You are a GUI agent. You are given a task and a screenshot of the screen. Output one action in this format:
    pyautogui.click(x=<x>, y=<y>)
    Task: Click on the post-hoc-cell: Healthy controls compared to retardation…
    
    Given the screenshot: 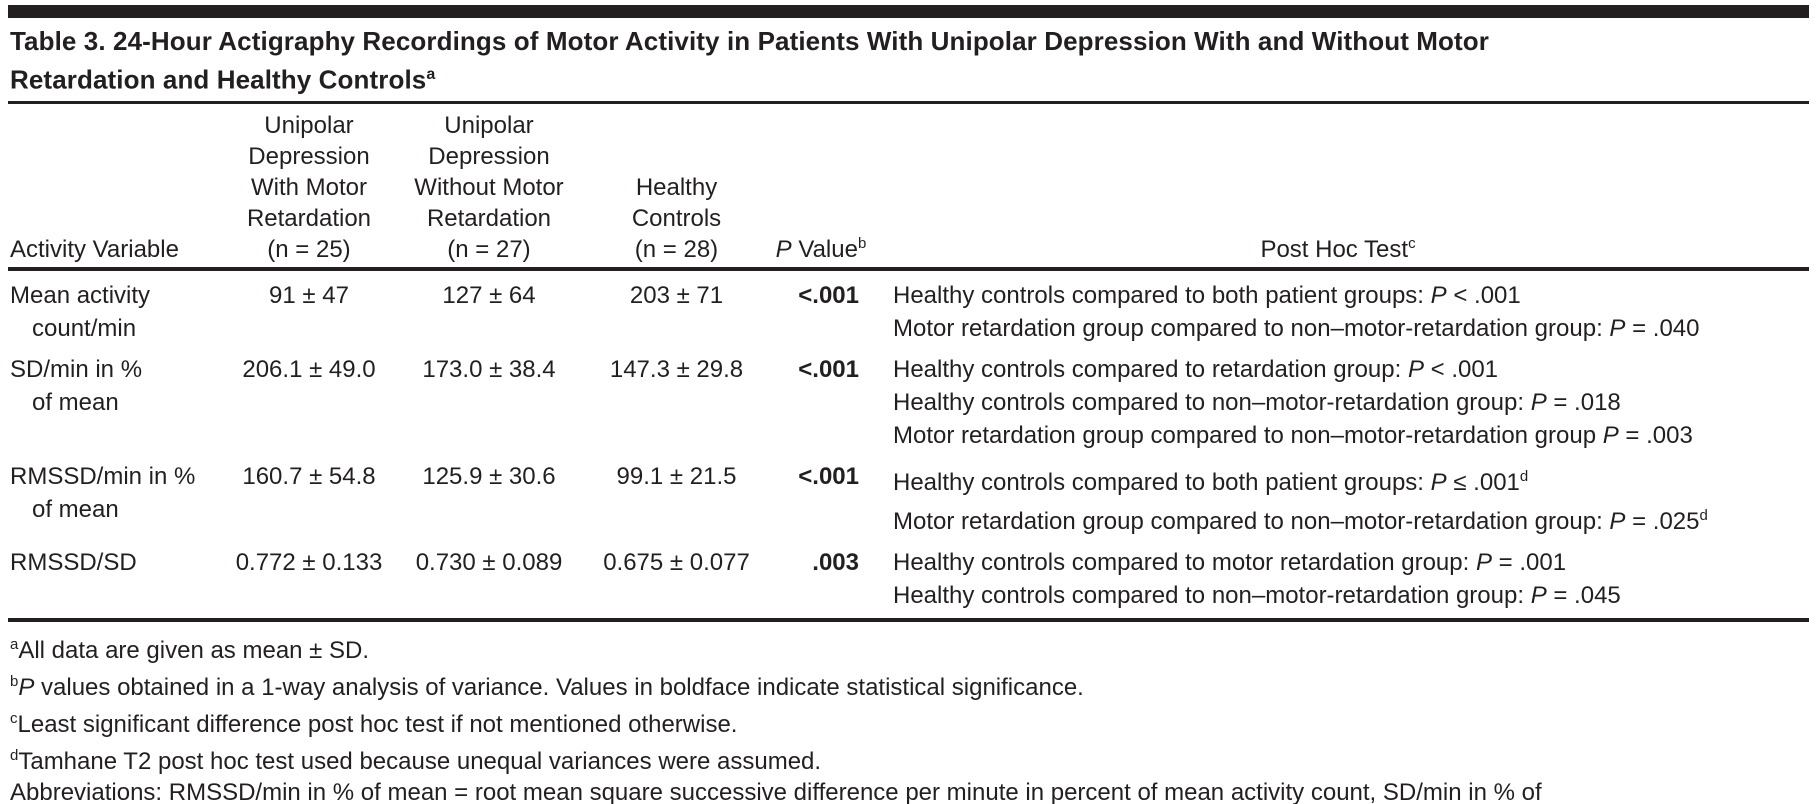 What is the action you would take?
    pyautogui.click(x=1338, y=402)
    